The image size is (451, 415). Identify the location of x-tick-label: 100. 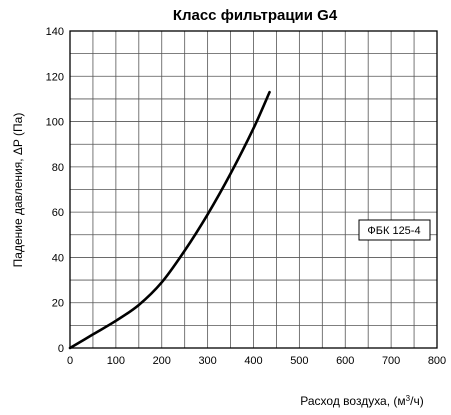
(116, 361).